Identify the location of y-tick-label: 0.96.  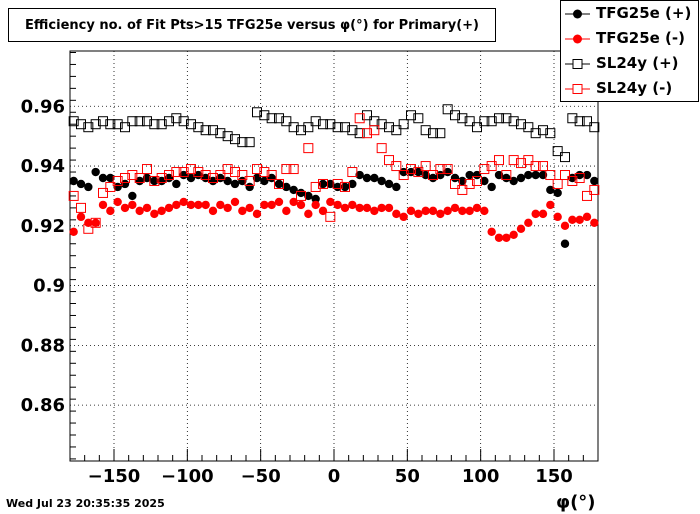
(43, 106).